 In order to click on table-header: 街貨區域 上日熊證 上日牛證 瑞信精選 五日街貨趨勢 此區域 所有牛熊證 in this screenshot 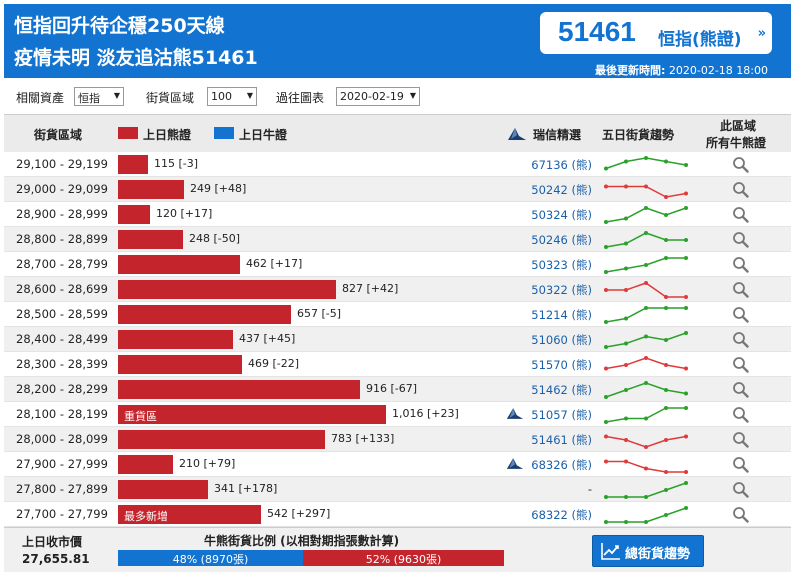, I will do `click(397, 133)`.